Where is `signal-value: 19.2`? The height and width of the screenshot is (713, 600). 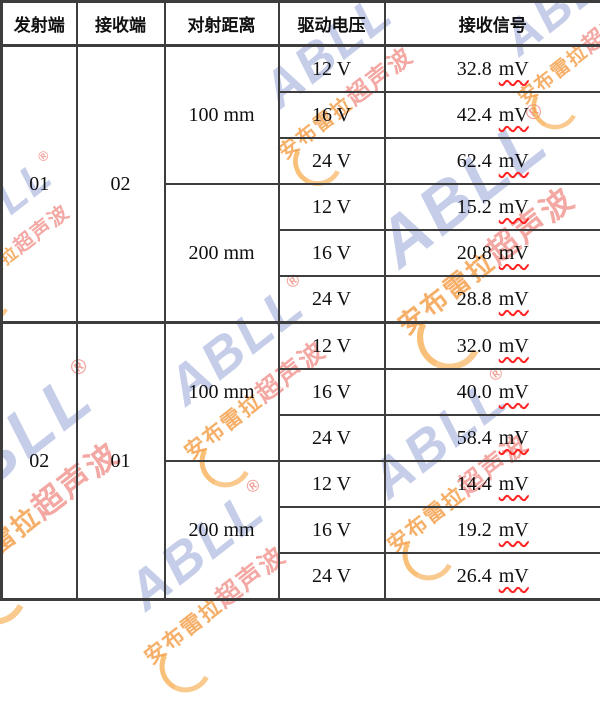 signal-value: 19.2 is located at coordinates (474, 530).